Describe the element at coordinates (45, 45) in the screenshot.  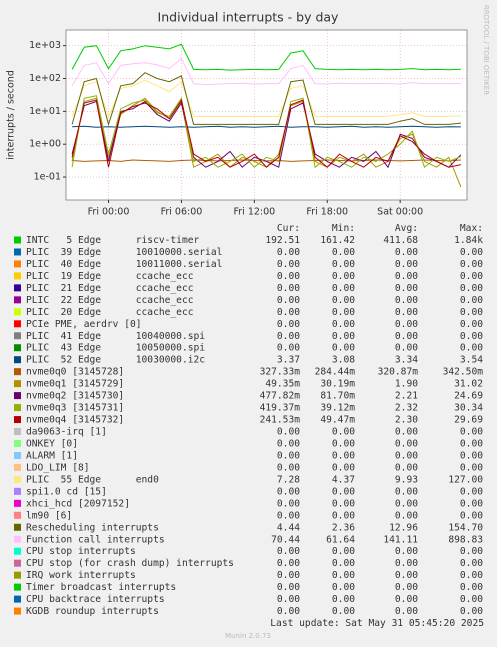
I see `y-tick-label: 1e+03` at that location.